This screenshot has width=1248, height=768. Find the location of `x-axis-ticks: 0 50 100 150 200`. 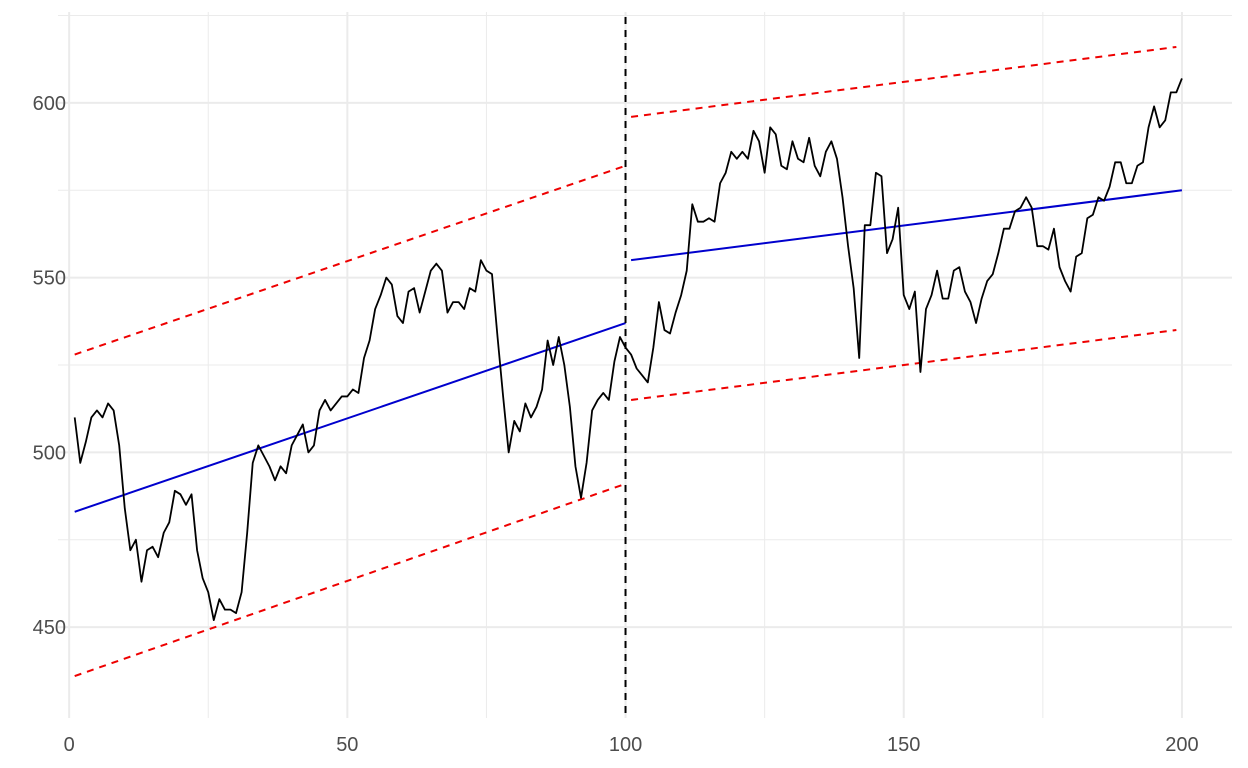

x-axis-ticks: 0 50 100 150 200 is located at coordinates (631, 745).